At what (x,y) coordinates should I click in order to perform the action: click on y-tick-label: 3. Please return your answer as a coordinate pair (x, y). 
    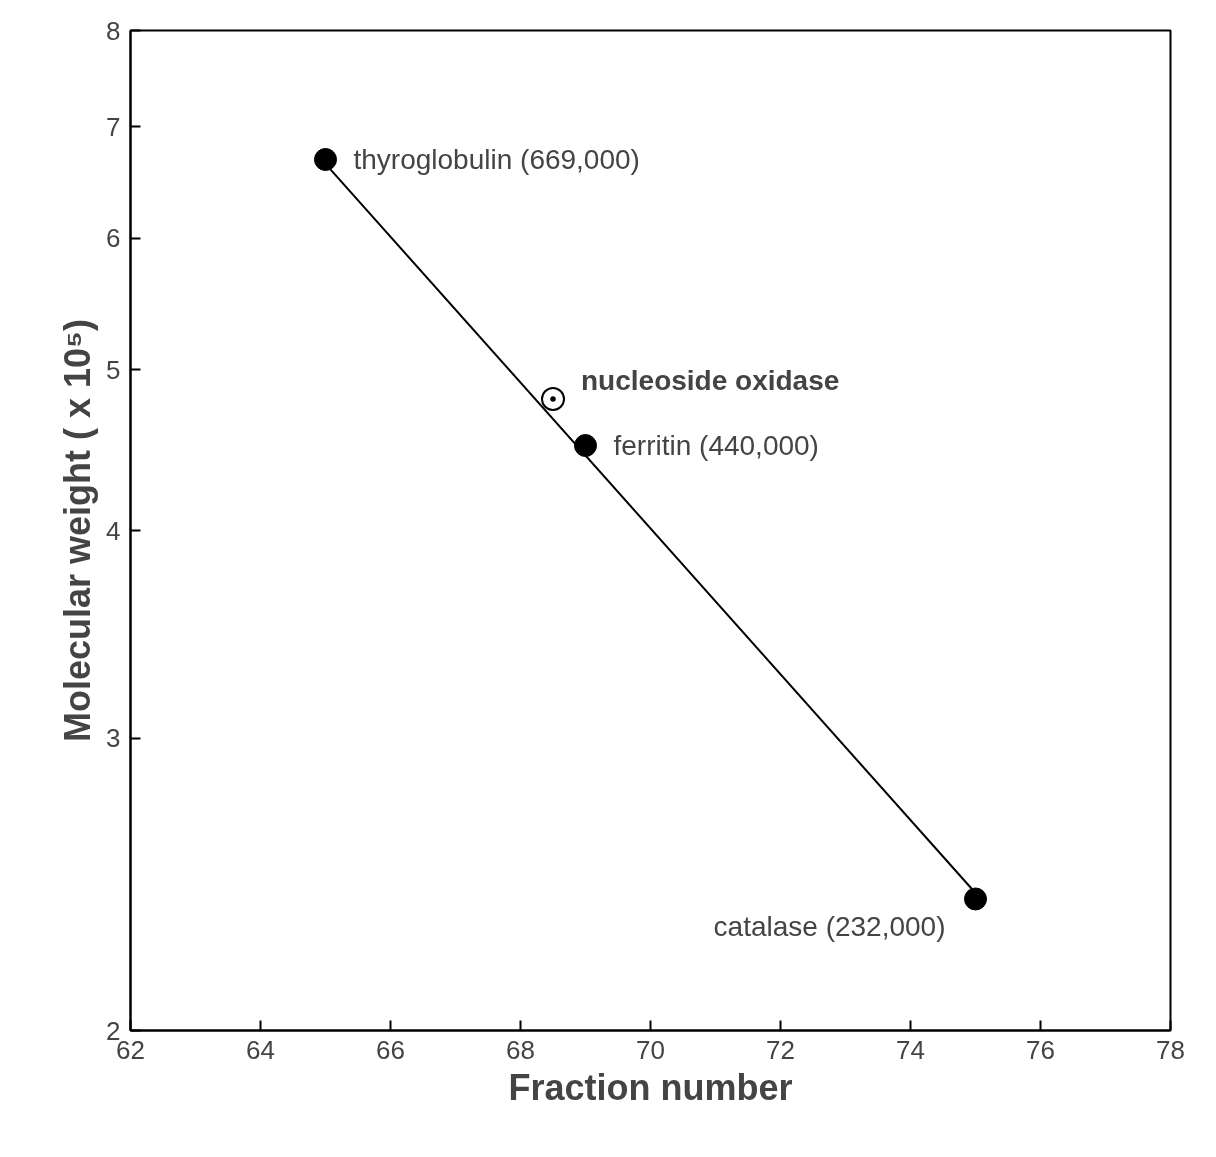
    Looking at the image, I should click on (113, 738).